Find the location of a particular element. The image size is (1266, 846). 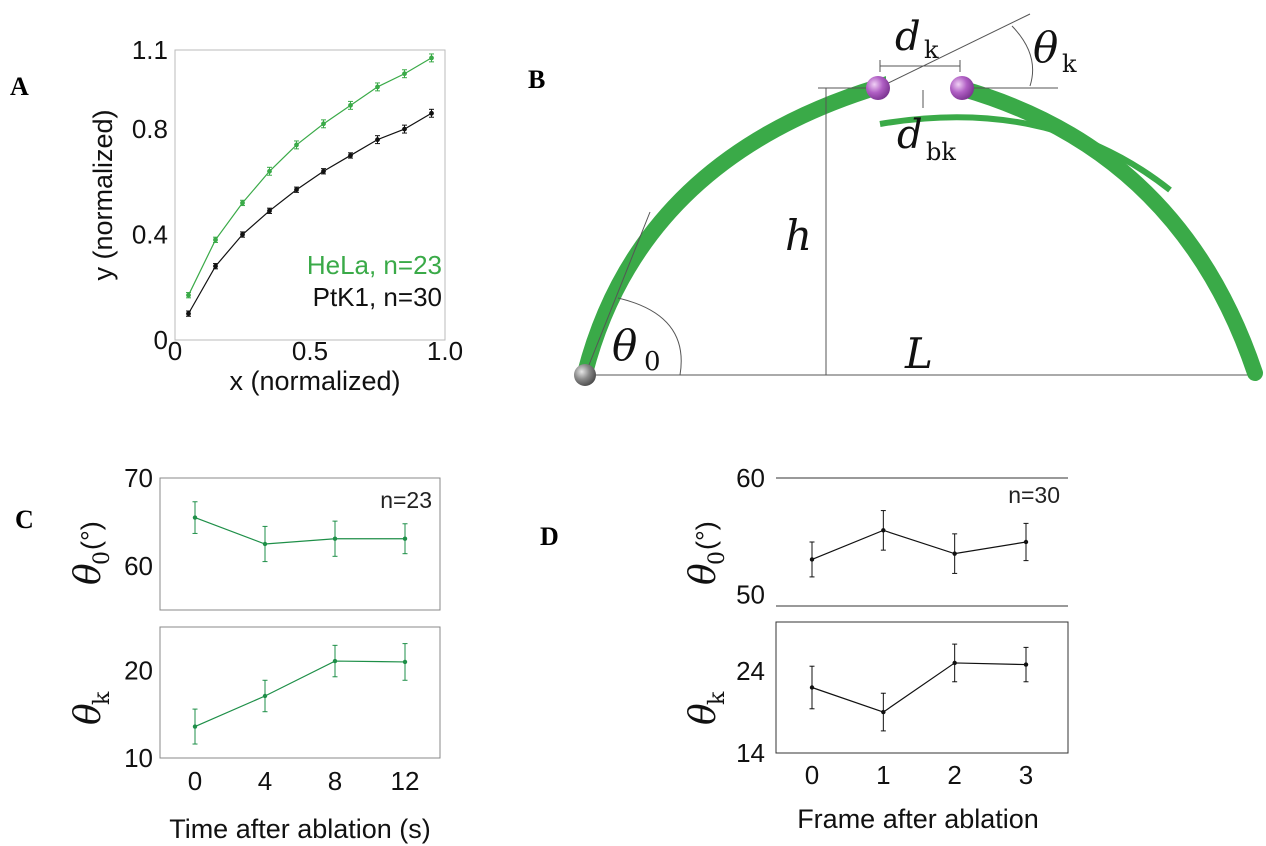

theta-0-arc is located at coordinates (649, 336).